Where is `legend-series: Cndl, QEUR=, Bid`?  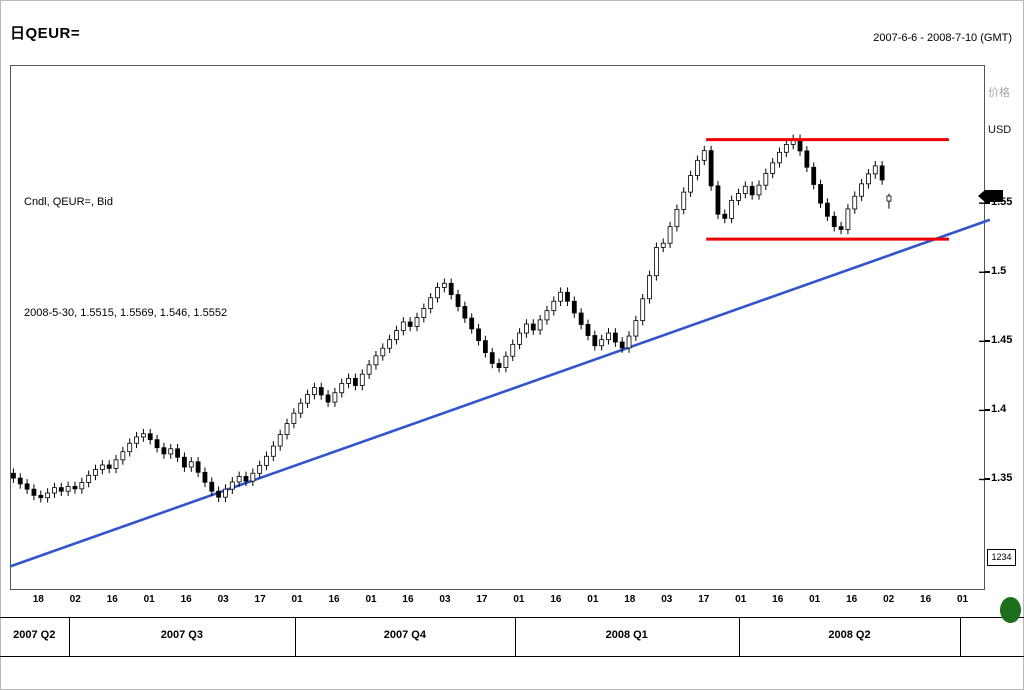 legend-series: Cndl, QEUR=, Bid is located at coordinates (68, 202).